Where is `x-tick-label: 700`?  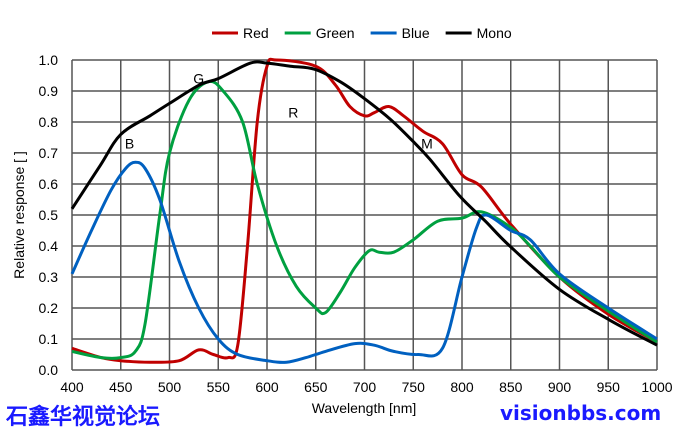 x-tick-label: 700 is located at coordinates (365, 387).